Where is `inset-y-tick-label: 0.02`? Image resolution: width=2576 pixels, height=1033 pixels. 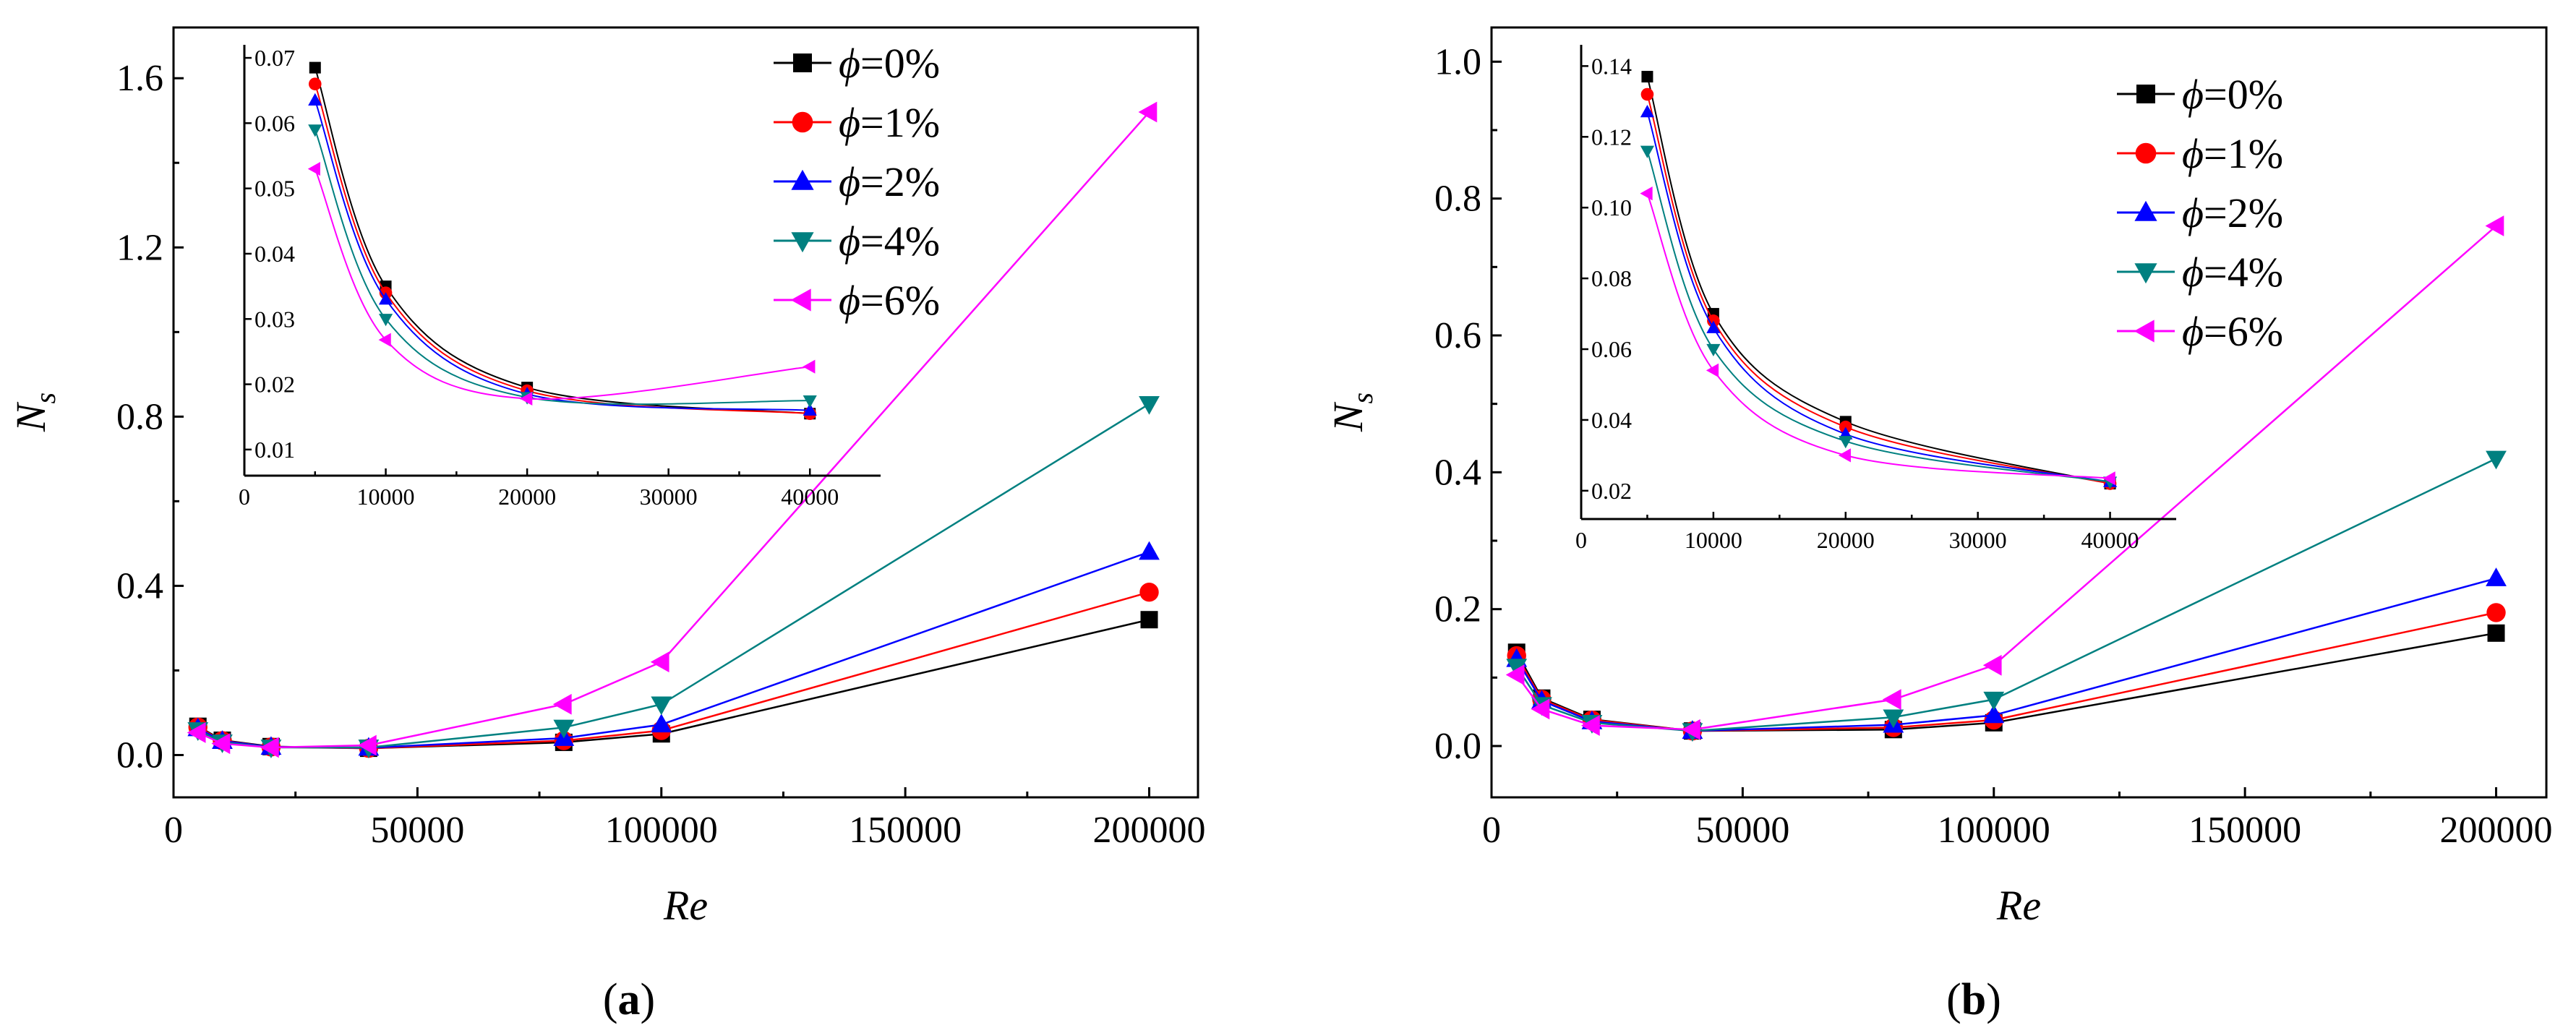
inset-y-tick-label: 0.02 is located at coordinates (274, 385).